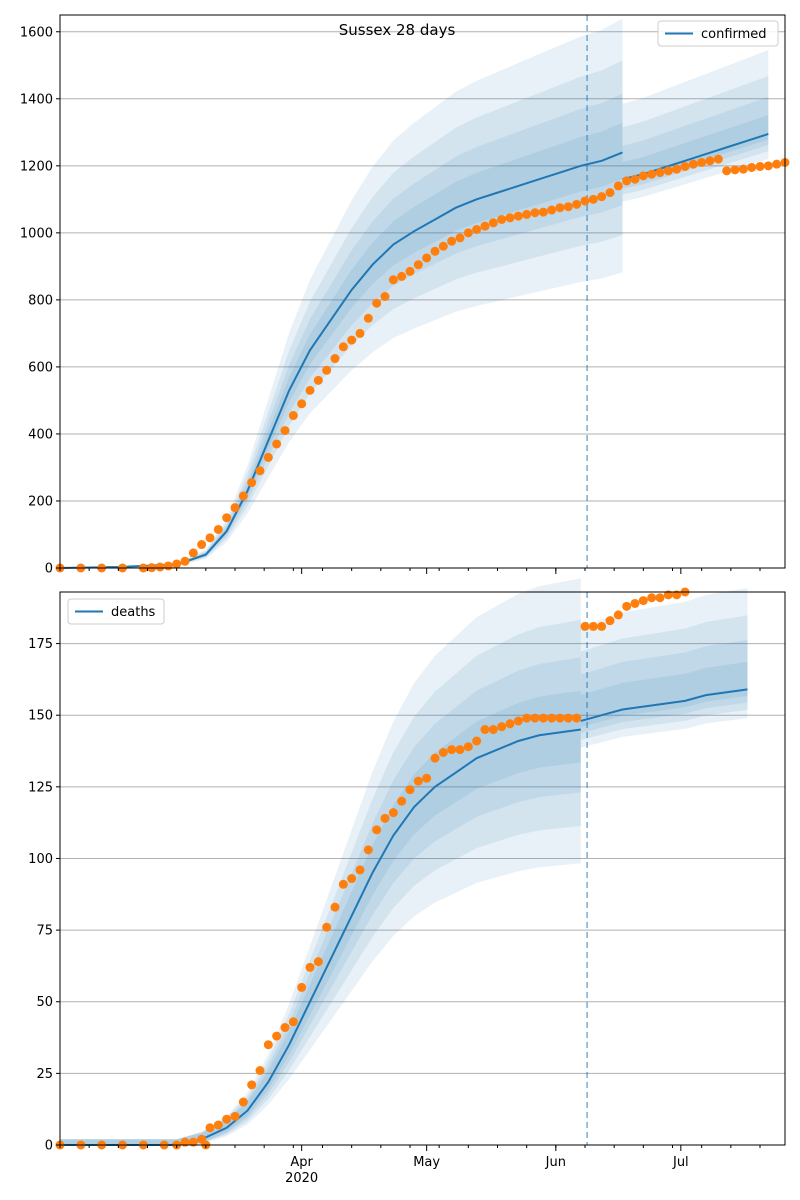  I want to click on legend-box, so click(116, 611).